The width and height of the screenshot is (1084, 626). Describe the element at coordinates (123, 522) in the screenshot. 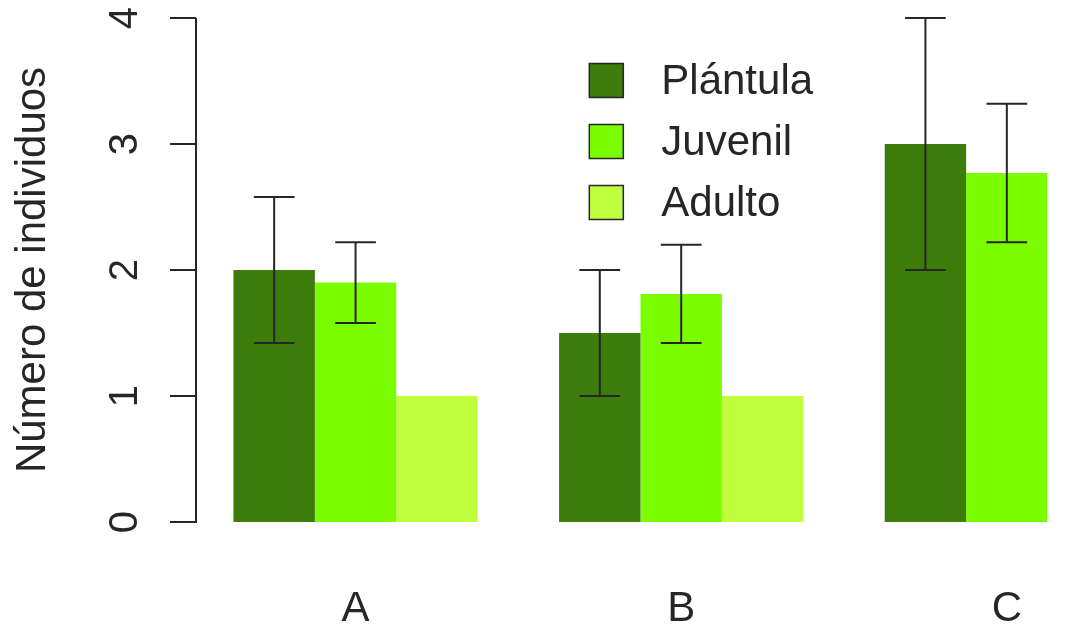

I see `y-tick-label: 0` at that location.